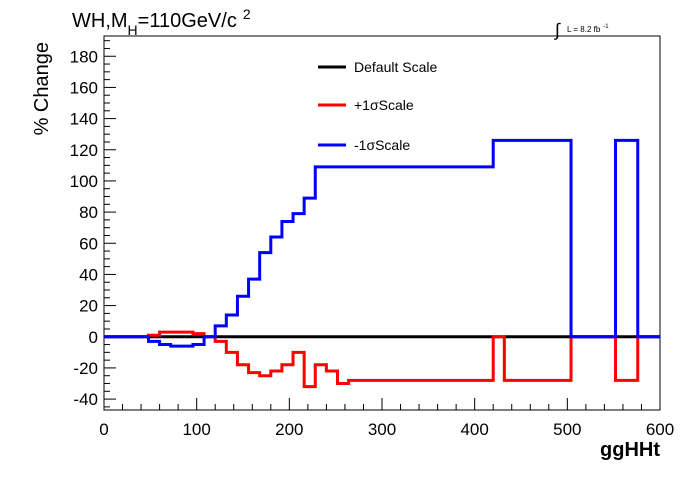 The image size is (696, 477). What do you see at coordinates (474, 429) in the screenshot?
I see `x-tick-label: 400` at bounding box center [474, 429].